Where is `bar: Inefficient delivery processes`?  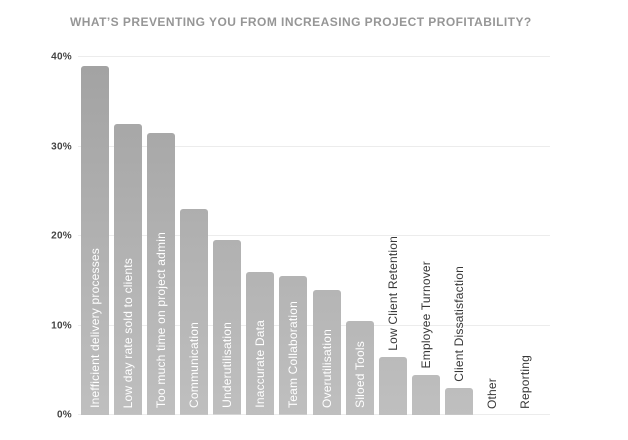 bar: Inefficient delivery processes is located at coordinates (94, 240).